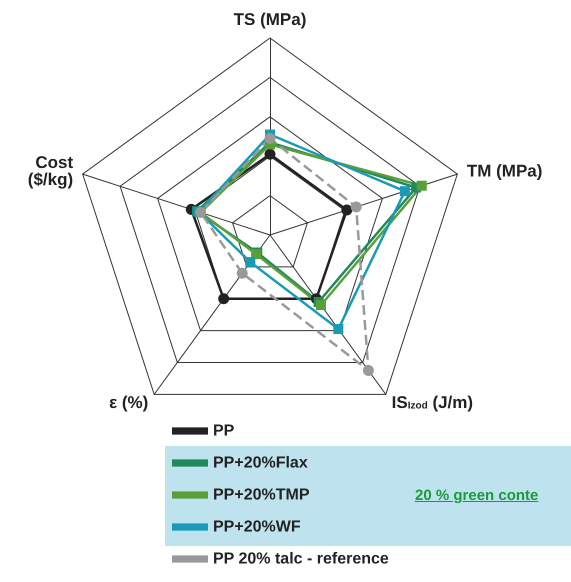  Describe the element at coordinates (270, 19) in the screenshot. I see `spoke-label: TS (MPa)` at that location.